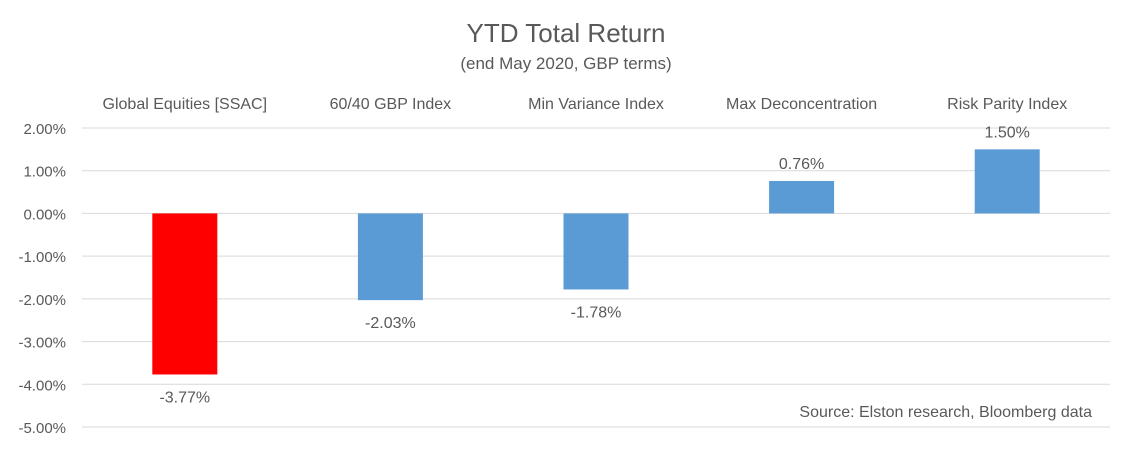 Image resolution: width=1132 pixels, height=451 pixels. What do you see at coordinates (184, 397) in the screenshot?
I see `data-label: -3.77%` at bounding box center [184, 397].